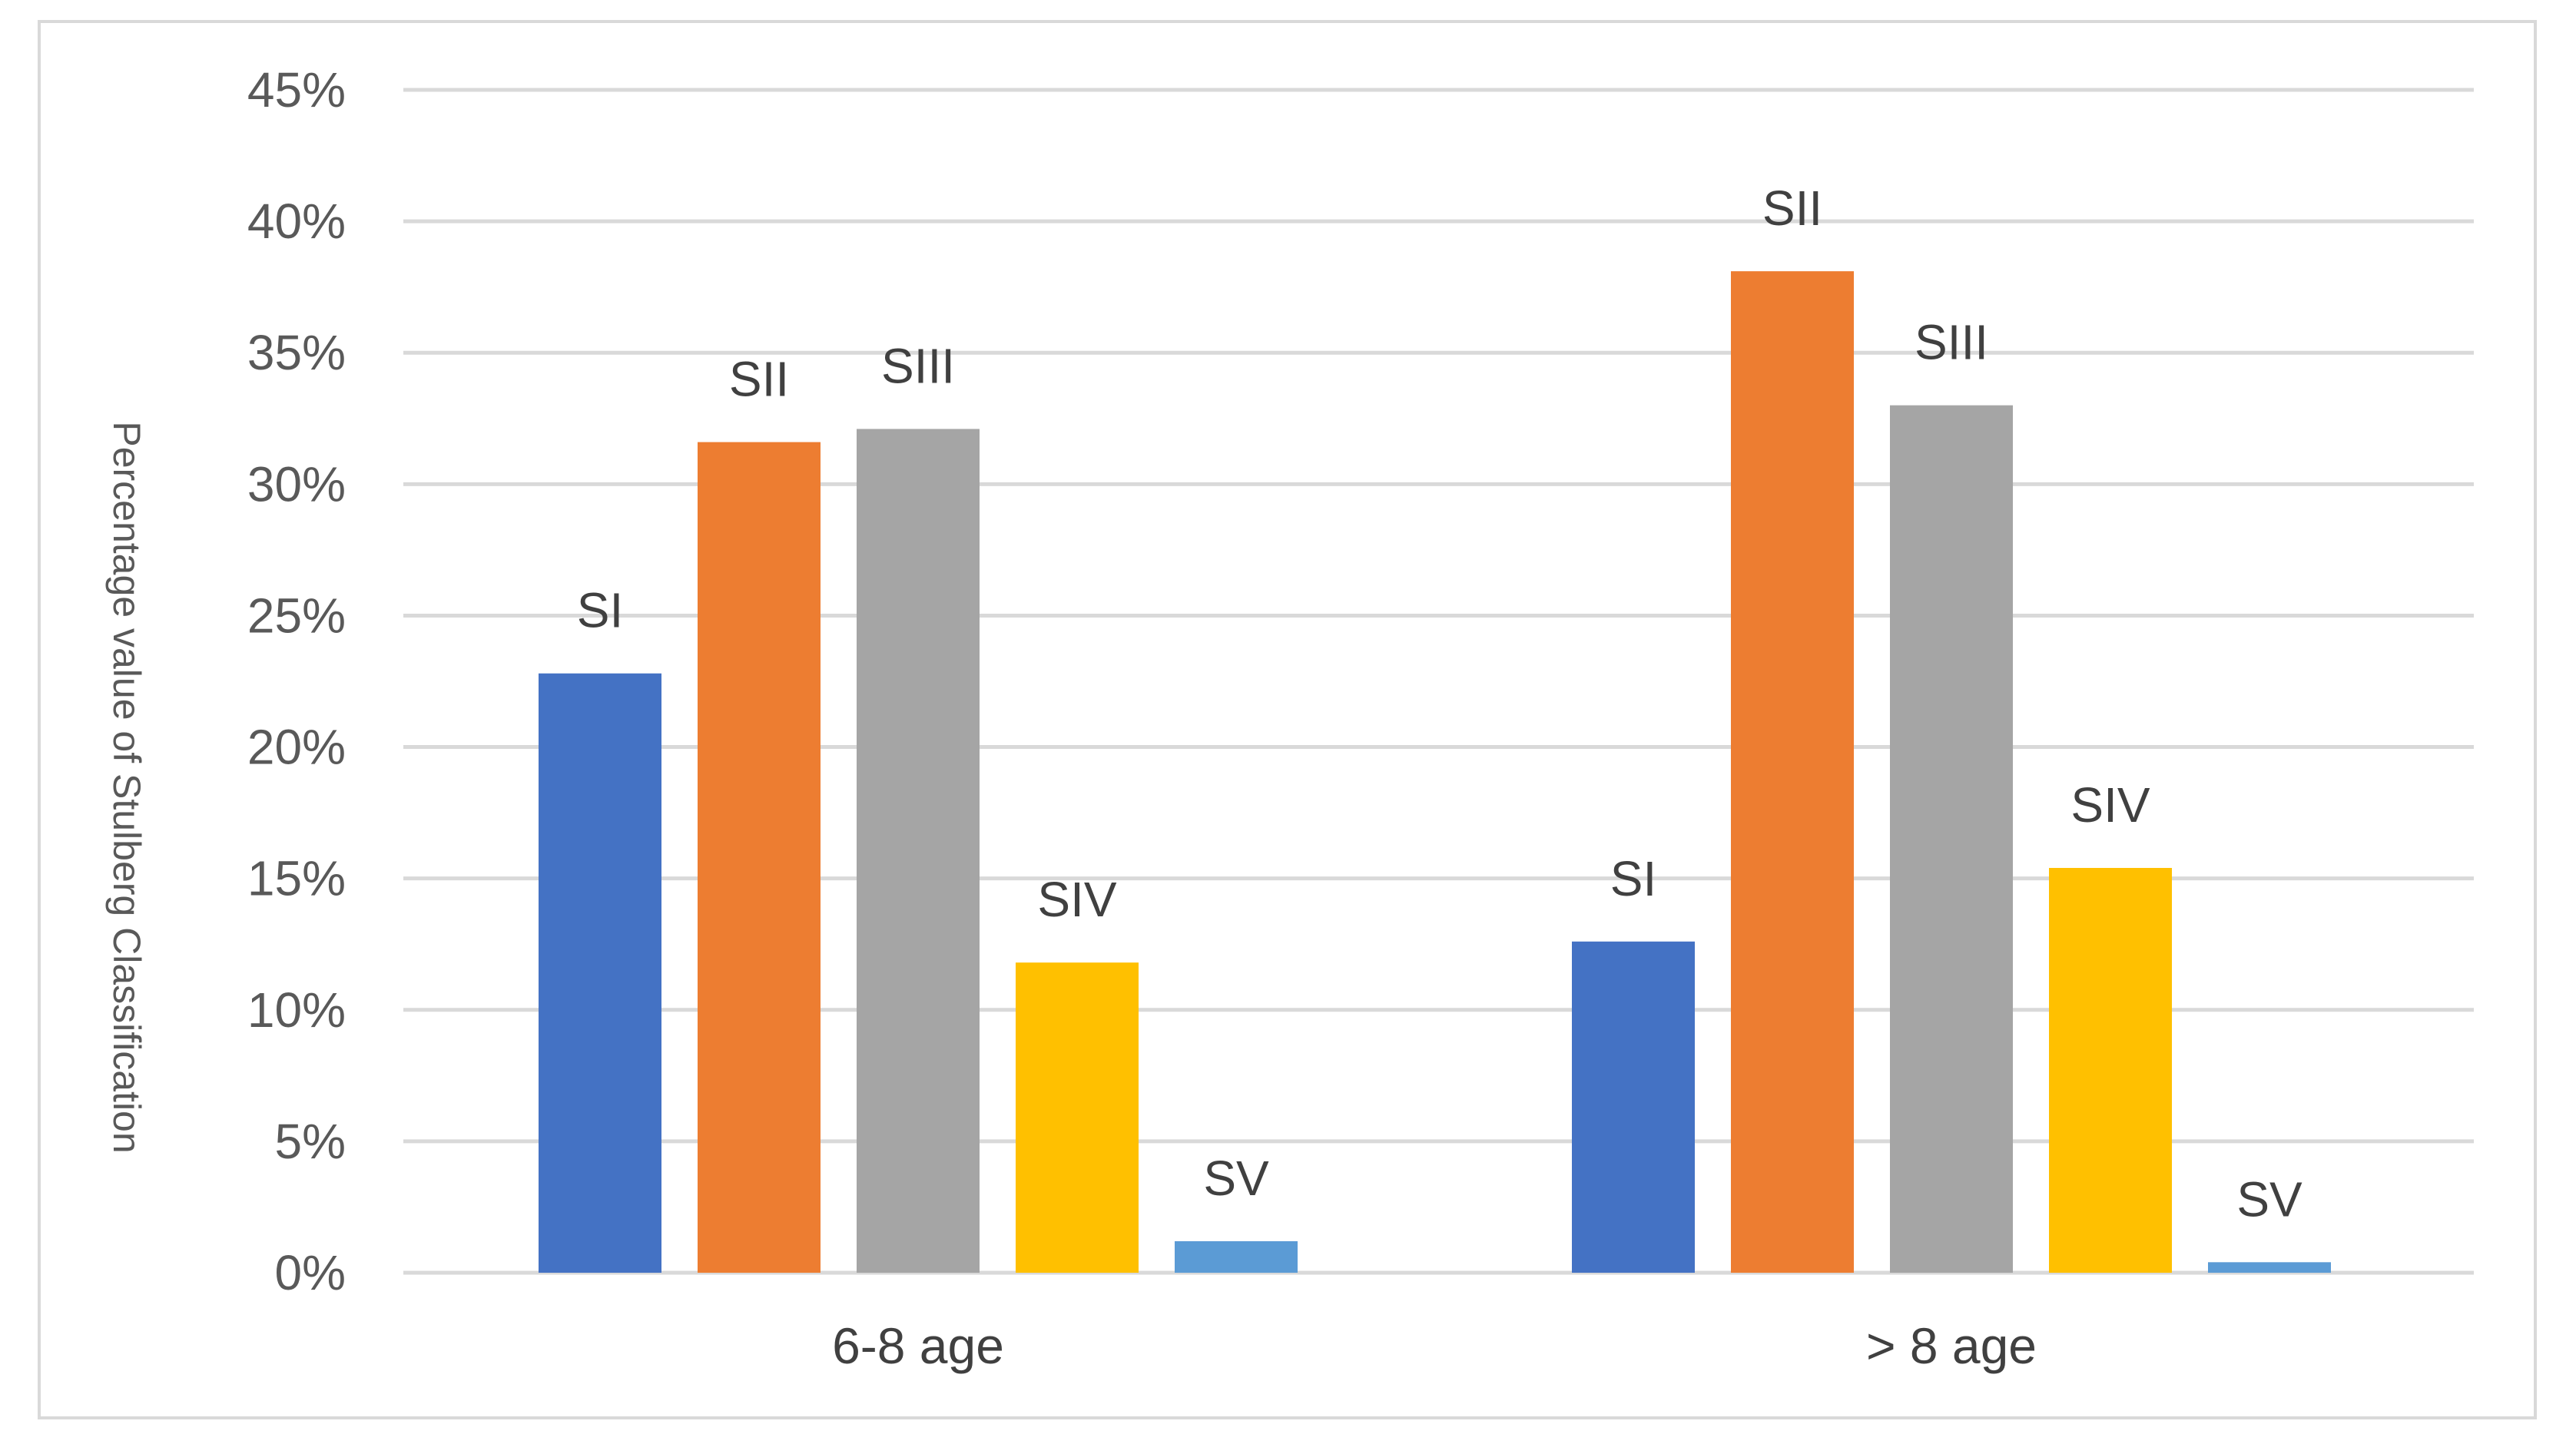 Image resolution: width=2576 pixels, height=1454 pixels. I want to click on y-tick-label: 25%, so click(296, 615).